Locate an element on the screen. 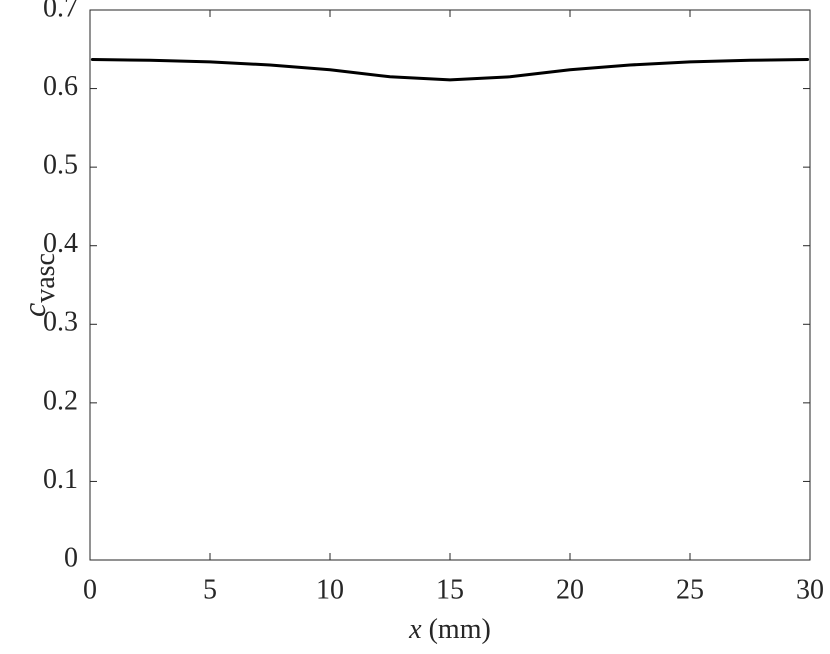  y-tick-label: 0.4 is located at coordinates (60, 243).